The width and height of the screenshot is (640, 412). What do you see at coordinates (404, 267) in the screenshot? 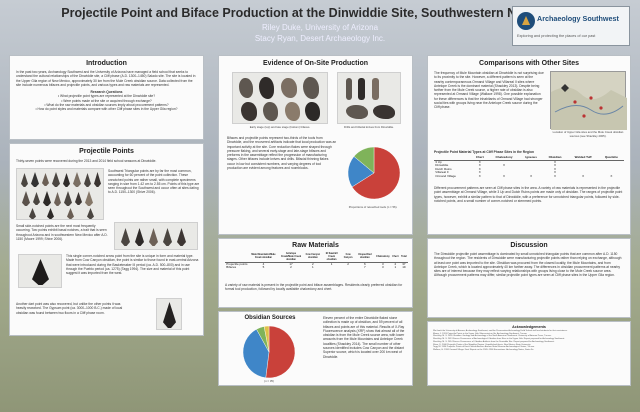
I see `raw-materials-cell: 19` at bounding box center [404, 267].